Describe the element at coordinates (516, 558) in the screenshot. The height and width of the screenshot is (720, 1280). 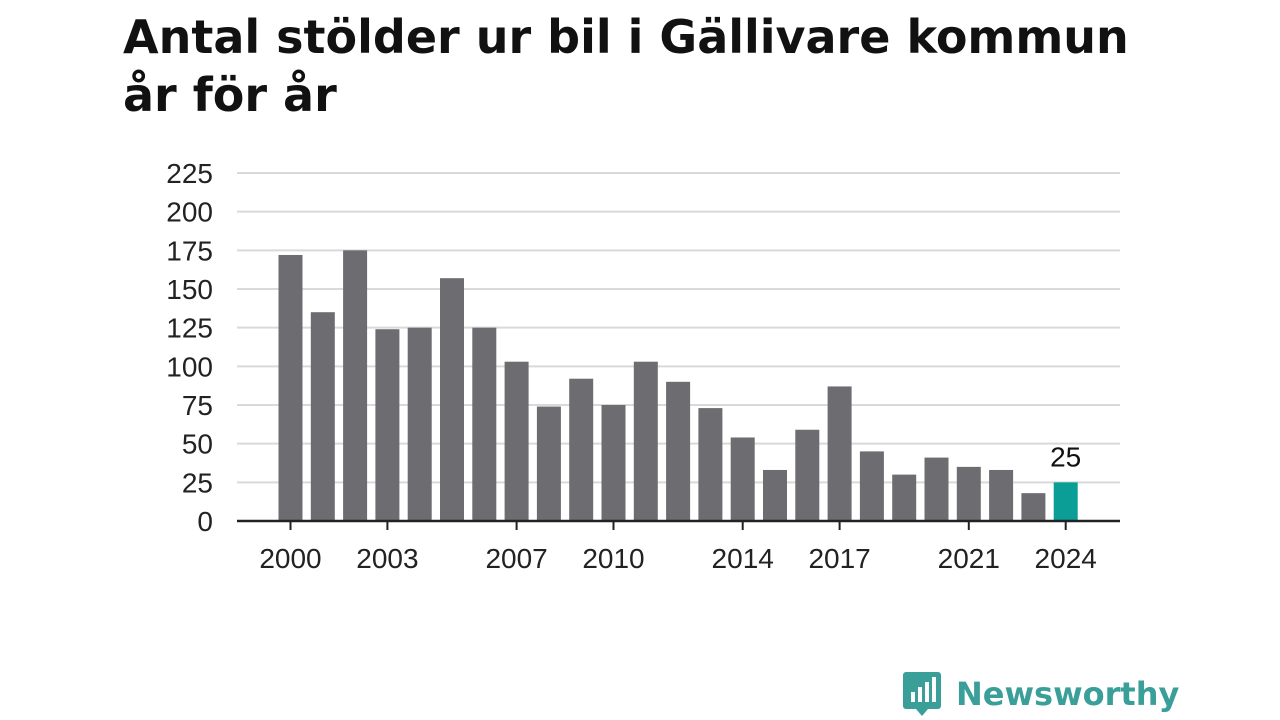
I see `x-tick-label: 2007` at that location.